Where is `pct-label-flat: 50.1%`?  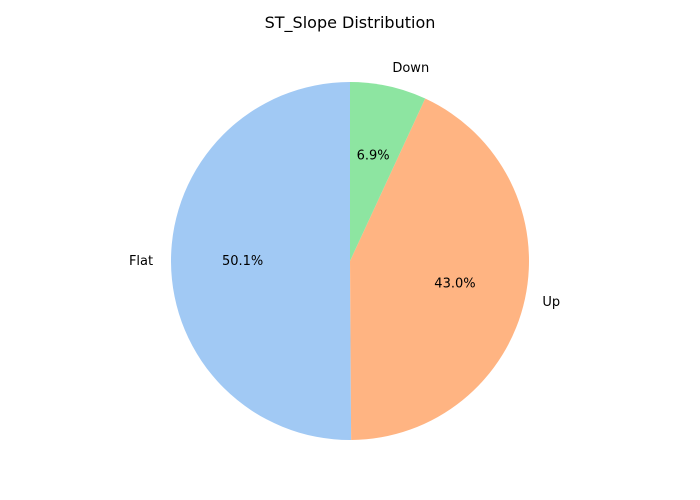 pct-label-flat: 50.1% is located at coordinates (242, 261).